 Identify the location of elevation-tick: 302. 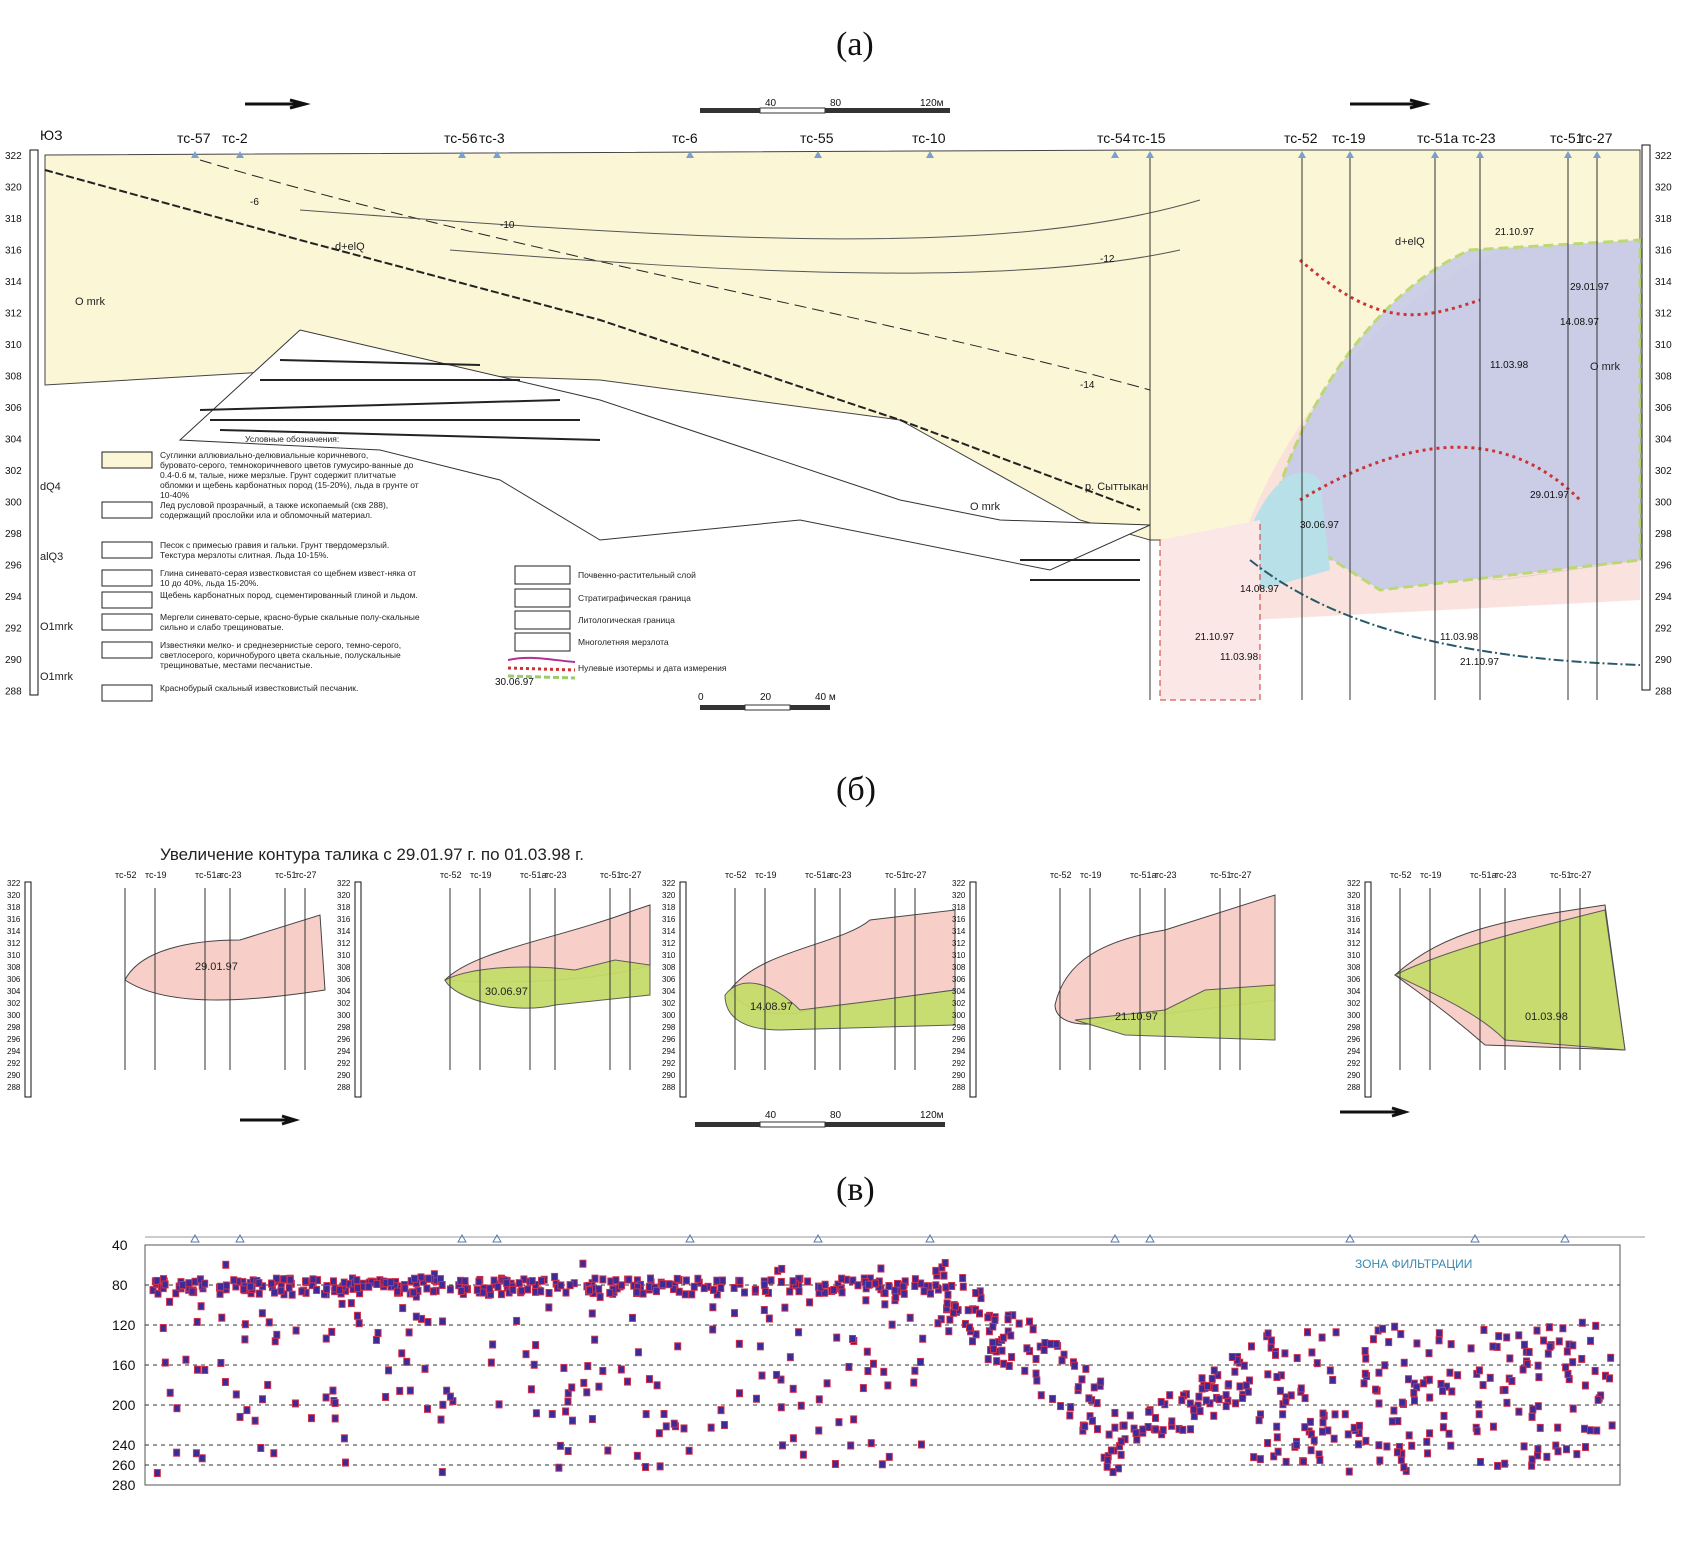
(669, 1003).